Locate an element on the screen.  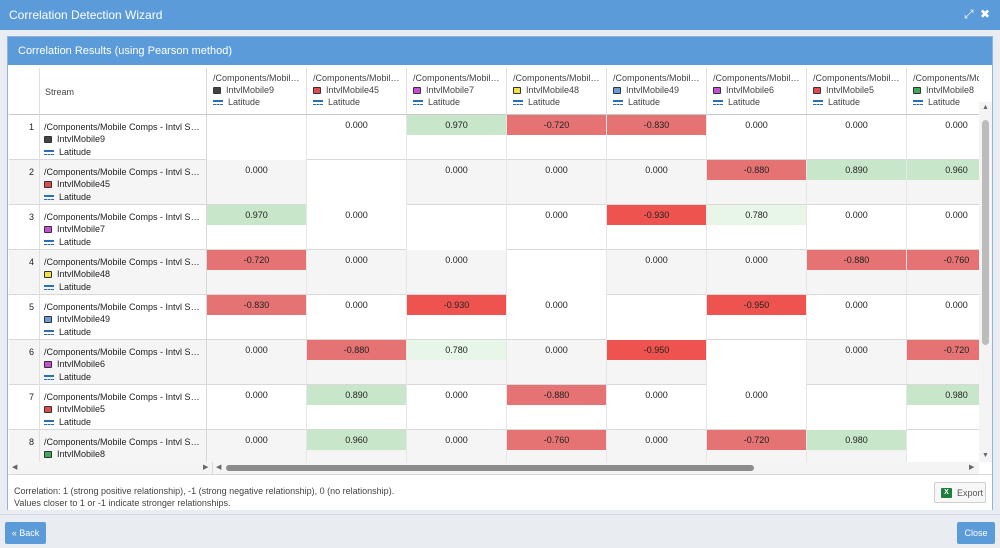
table-row: 0.000 0.000 0.000 0.000 -0.880 0.890 0.960 is located at coordinates (593, 182).